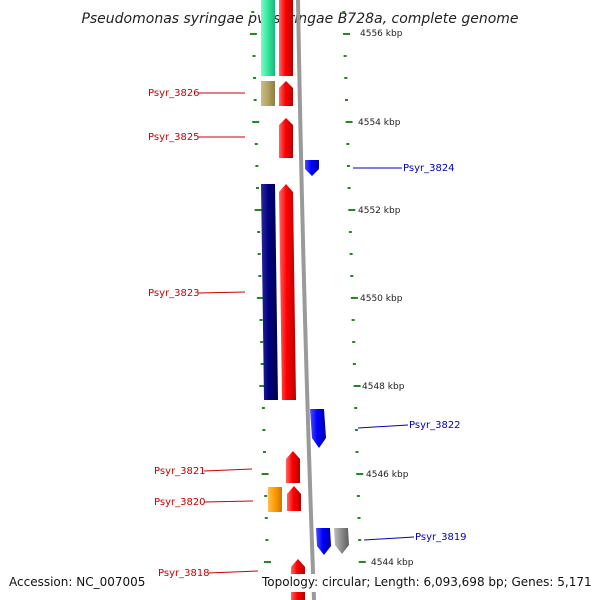  What do you see at coordinates (387, 475) in the screenshot?
I see `tick-label: 4546 kbp` at bounding box center [387, 475].